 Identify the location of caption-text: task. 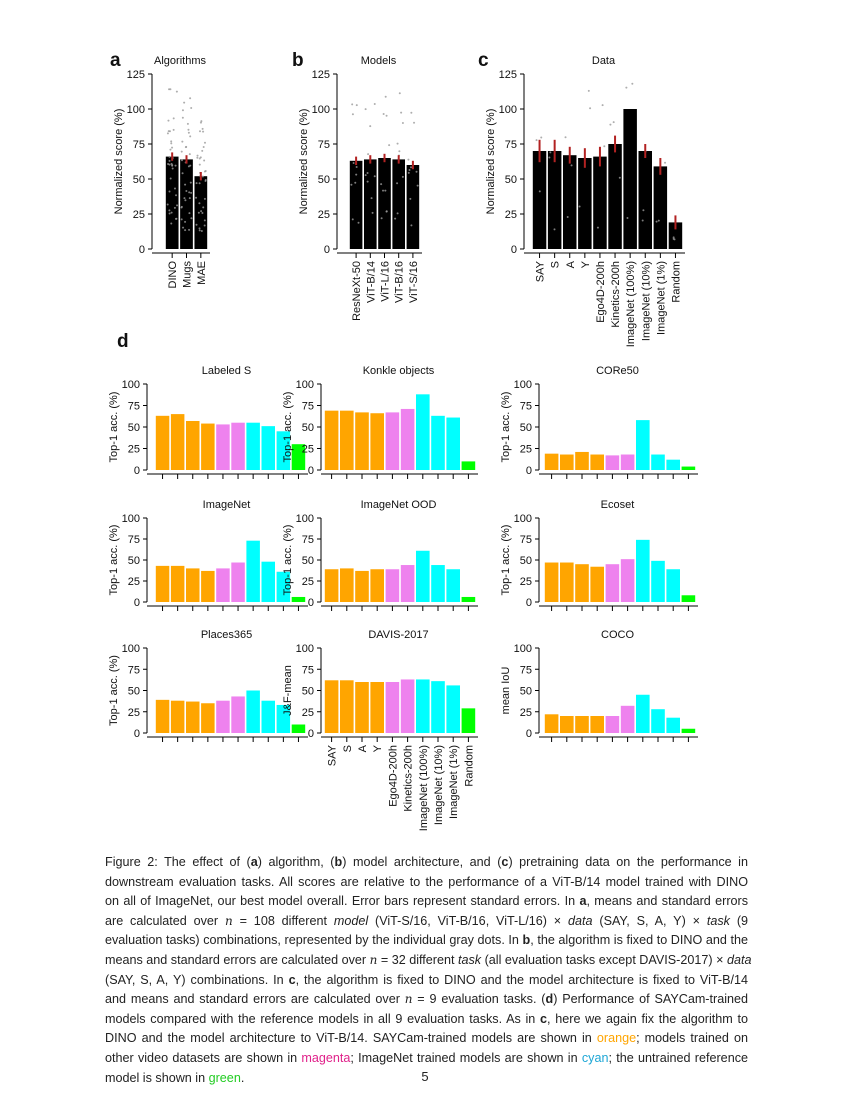
(470, 959).